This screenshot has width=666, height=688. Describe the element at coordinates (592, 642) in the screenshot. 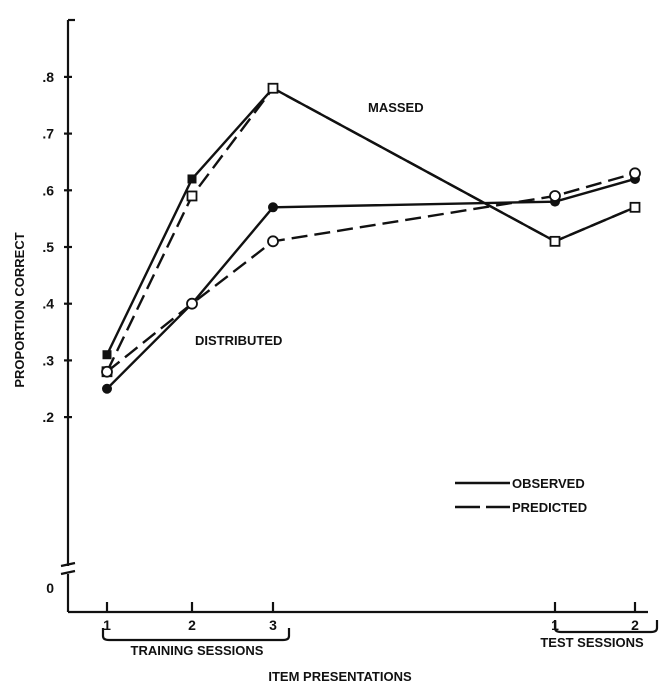

I see `group-label-test: TEST SESSIONS` at that location.